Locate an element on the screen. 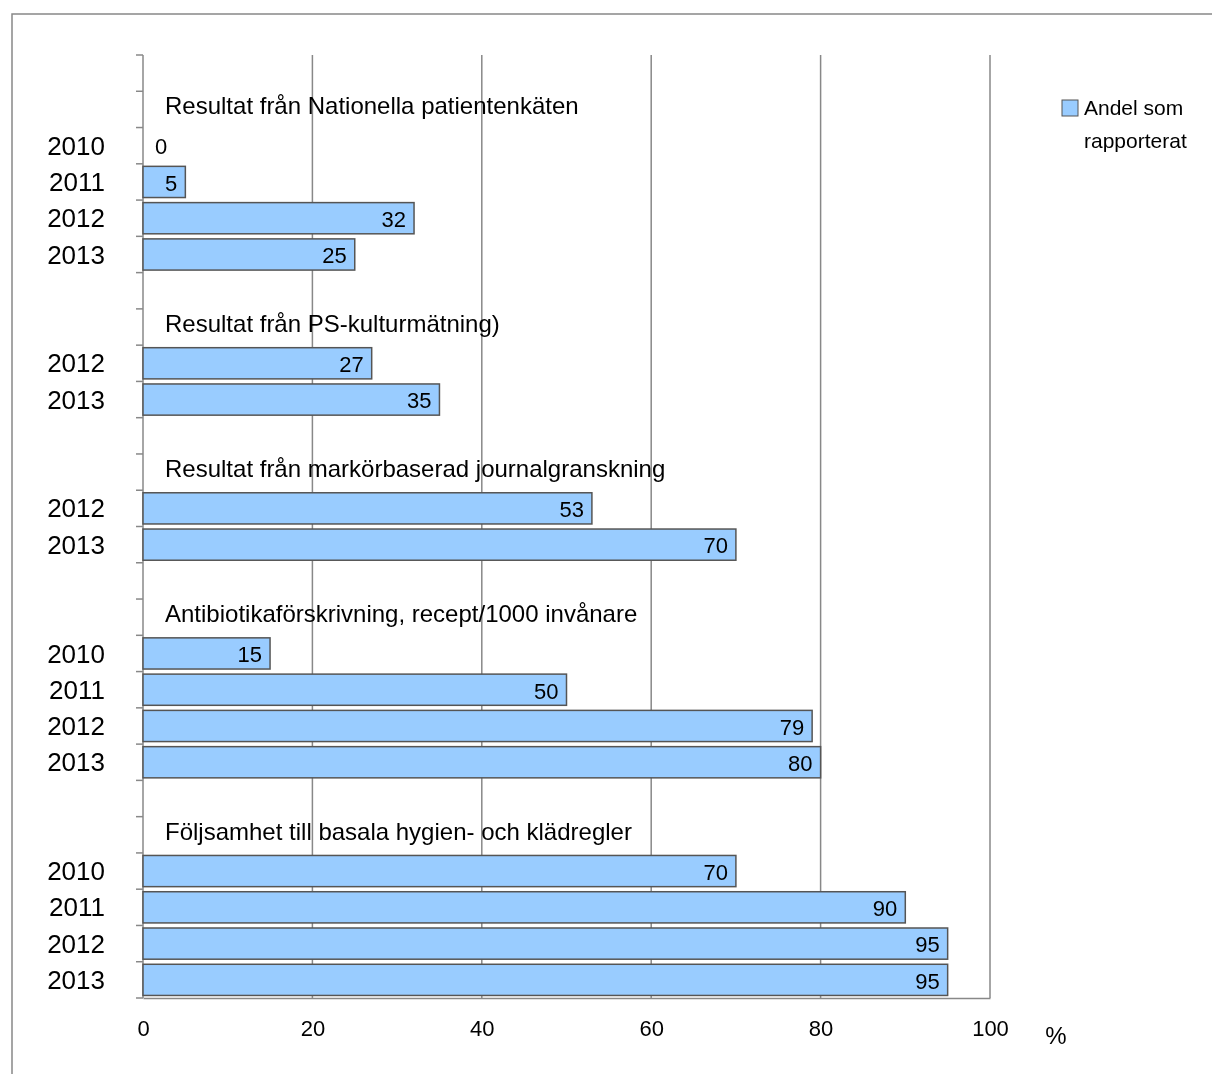  x-axis-title: % is located at coordinates (1056, 1035).